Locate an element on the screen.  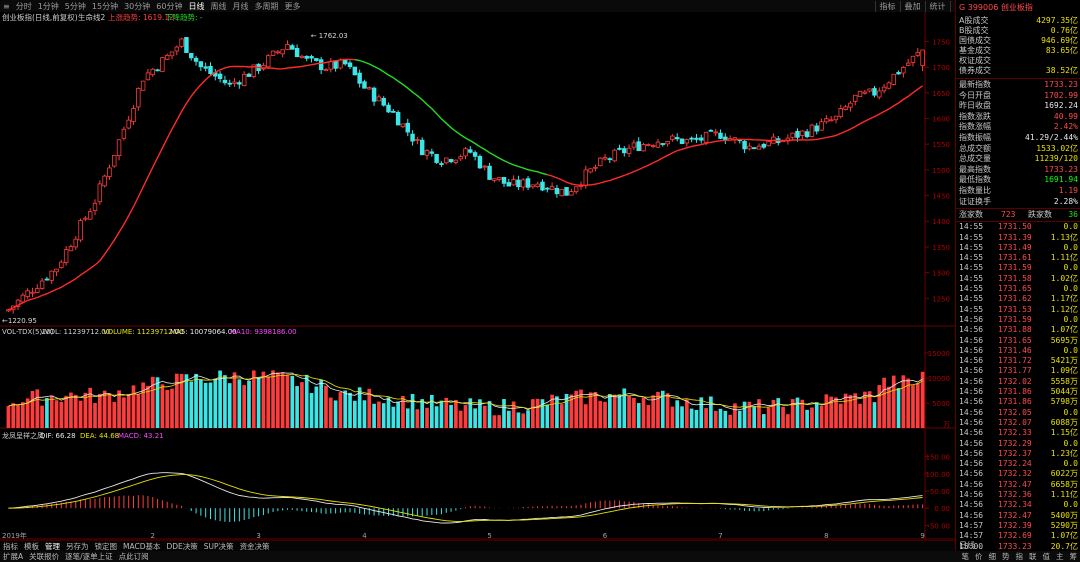
tick-row: 14:56 1731.65 5695万 is located at coordinates (1018, 341).